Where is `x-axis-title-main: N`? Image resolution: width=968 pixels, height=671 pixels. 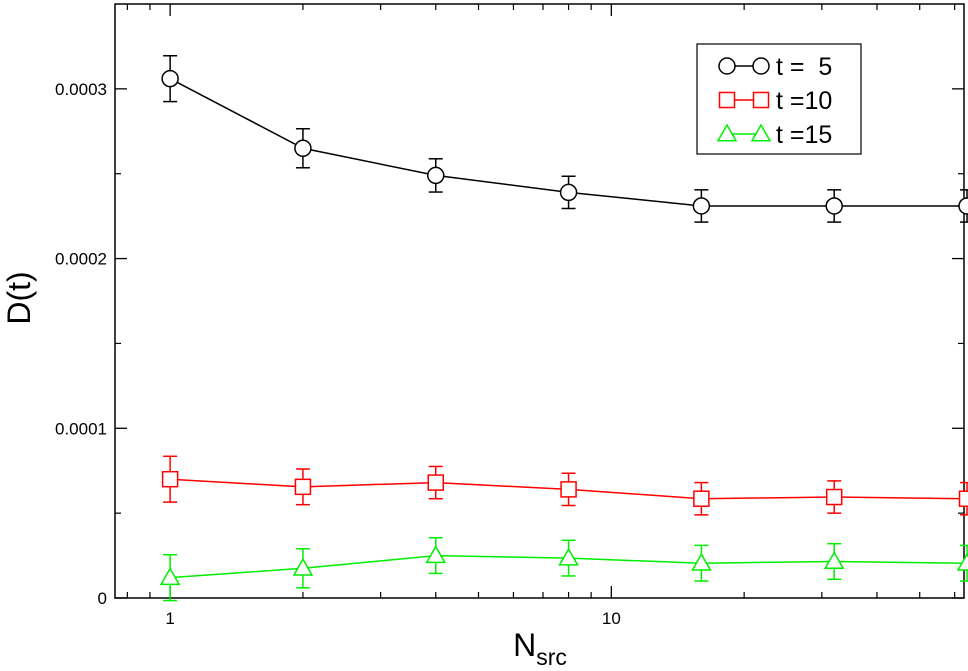
x-axis-title-main: N is located at coordinates (524, 645).